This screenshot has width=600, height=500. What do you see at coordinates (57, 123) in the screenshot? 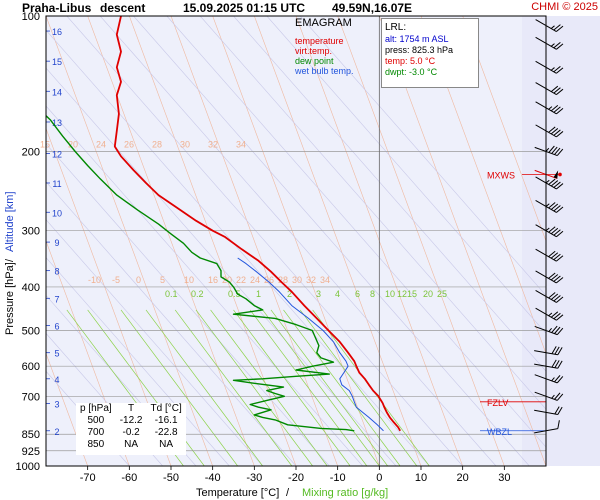
I see `altitude-tick-label: 13` at bounding box center [57, 123].